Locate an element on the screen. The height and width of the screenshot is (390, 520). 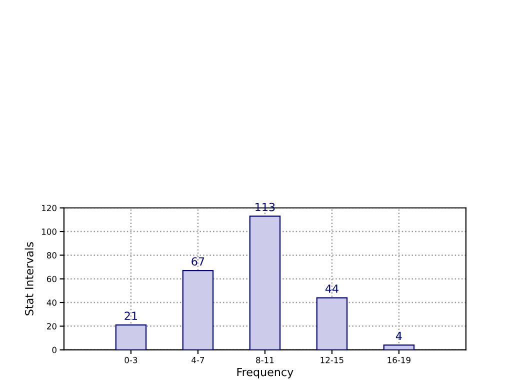
x-axis-title: Frequency is located at coordinates (265, 373).